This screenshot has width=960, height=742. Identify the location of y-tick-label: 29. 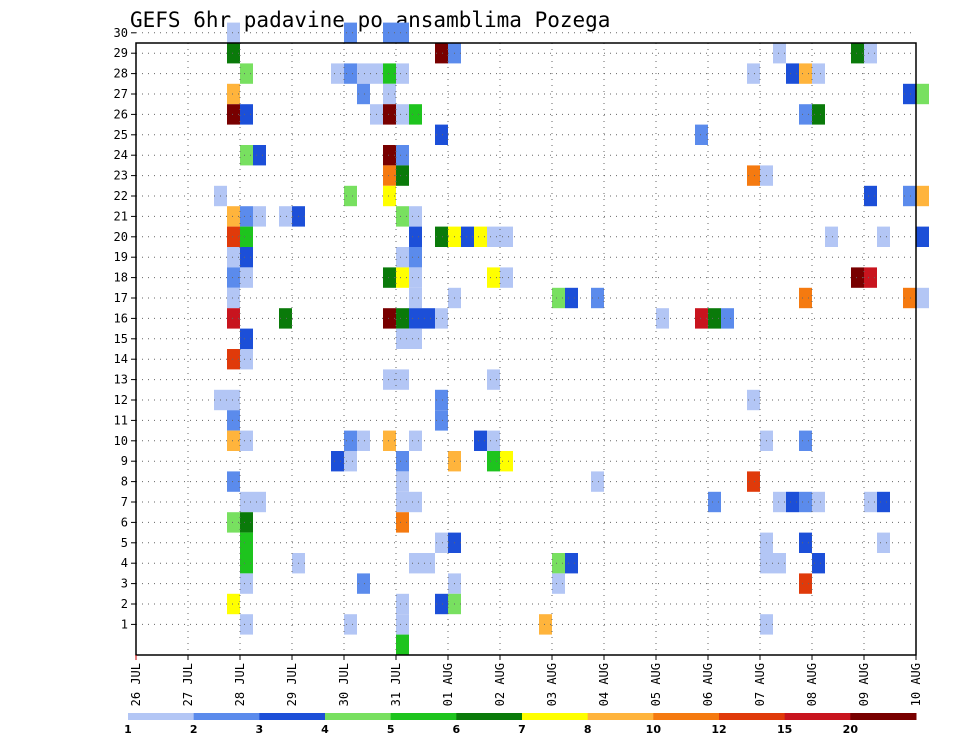
(121, 53).